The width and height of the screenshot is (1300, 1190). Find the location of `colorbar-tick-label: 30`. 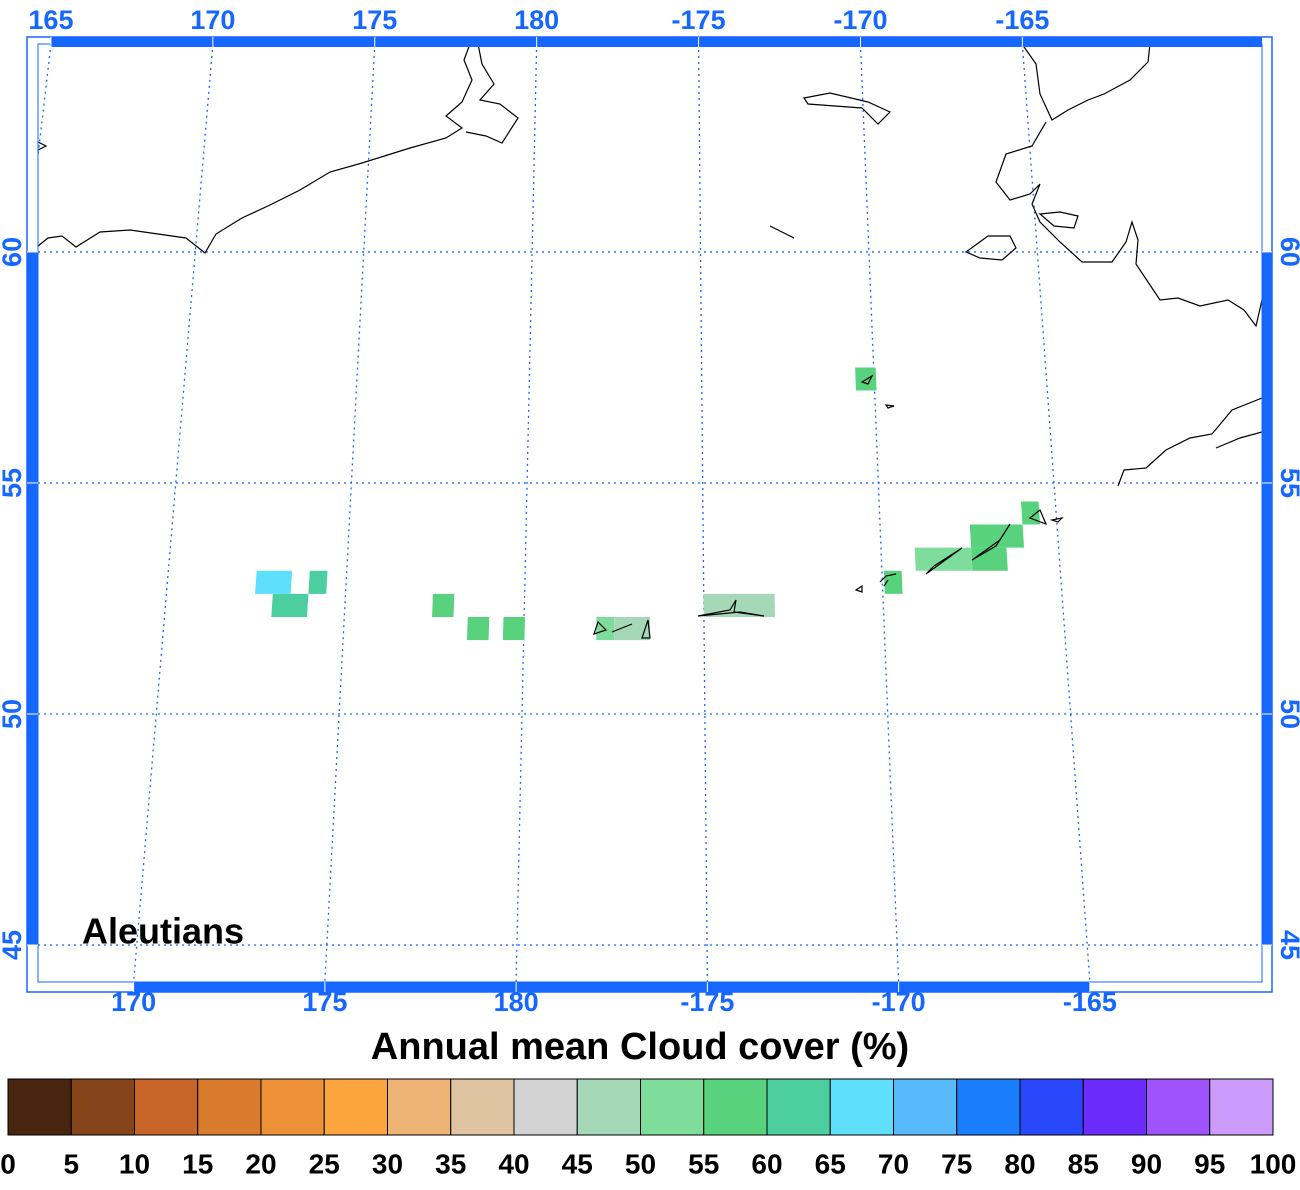

colorbar-tick-label: 30 is located at coordinates (387, 1163).